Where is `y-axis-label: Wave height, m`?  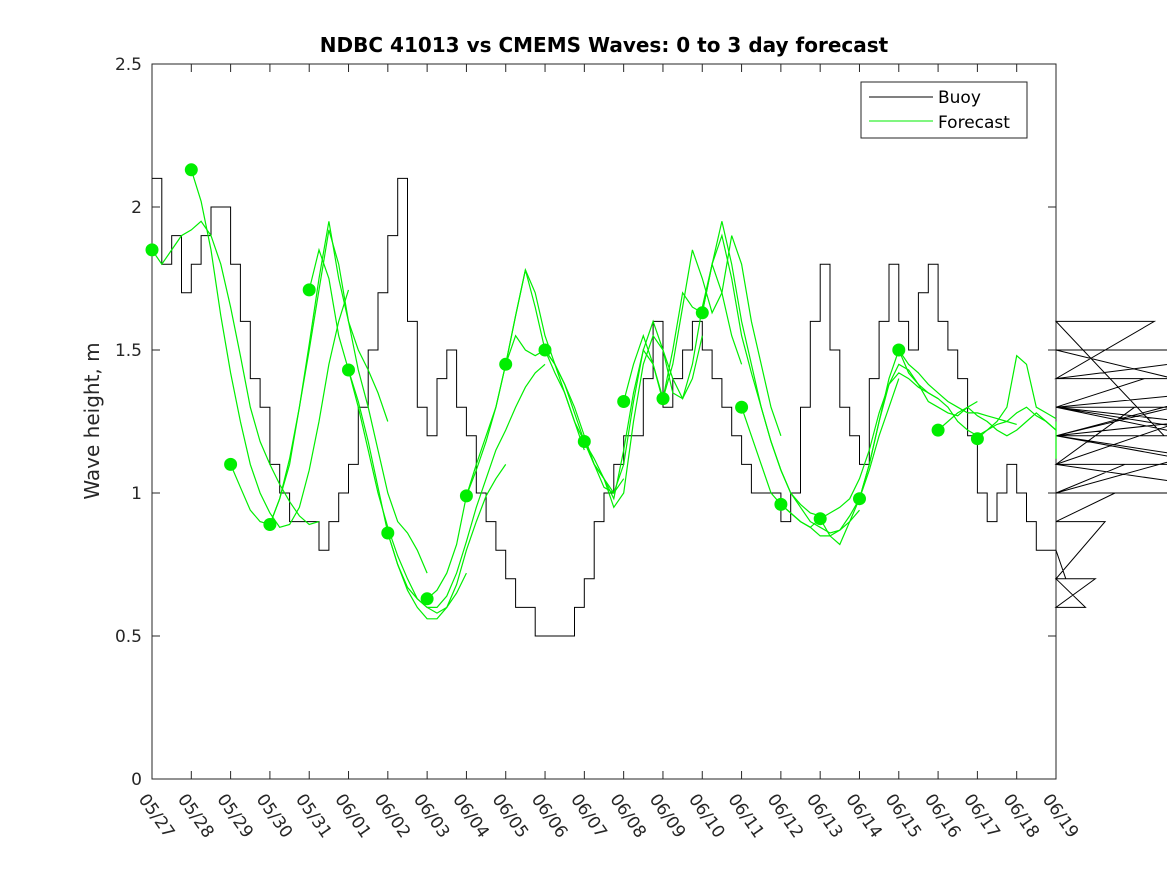 y-axis-label: Wave height, m is located at coordinates (92, 420).